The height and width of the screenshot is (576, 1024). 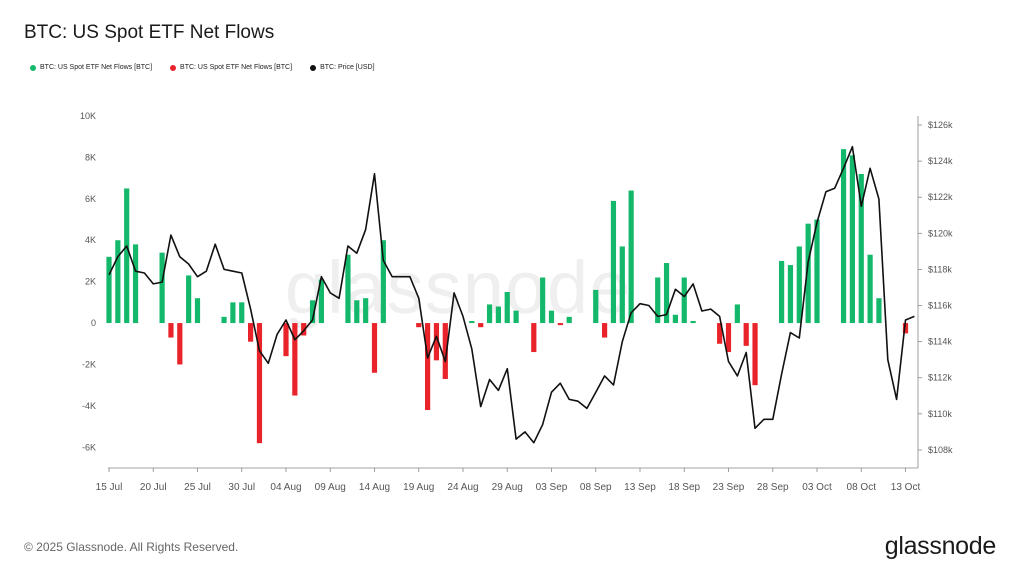 I want to click on y-right-tick-label: $122k, so click(x=940, y=197).